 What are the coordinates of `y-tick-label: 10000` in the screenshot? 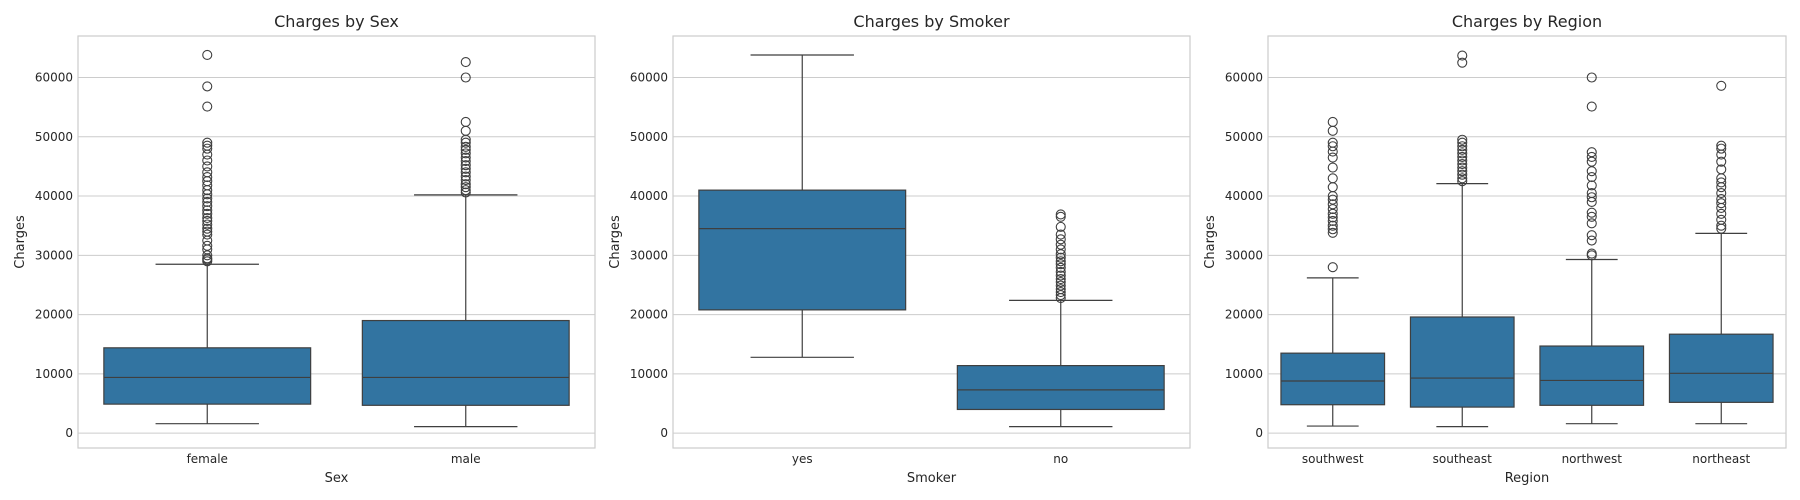 It's located at (54, 374).